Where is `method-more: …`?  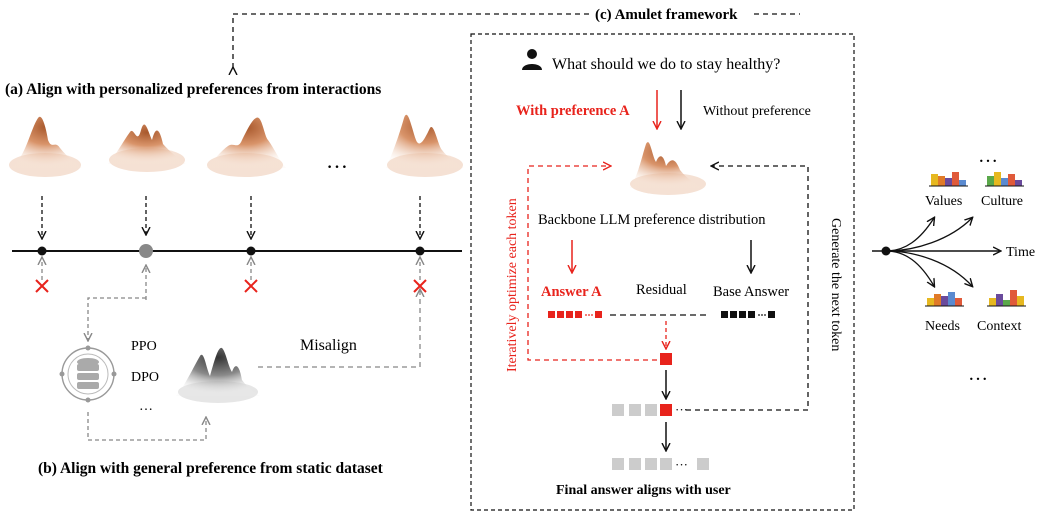 method-more: … is located at coordinates (146, 406).